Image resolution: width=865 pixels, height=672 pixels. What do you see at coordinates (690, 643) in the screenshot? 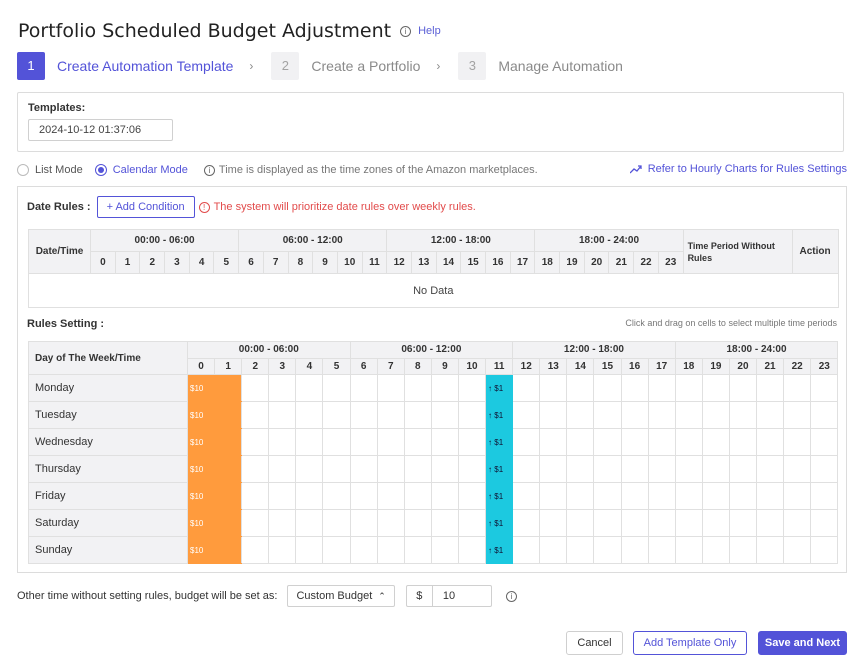
I see `add-template-only-button: Add Template Only` at bounding box center [690, 643].